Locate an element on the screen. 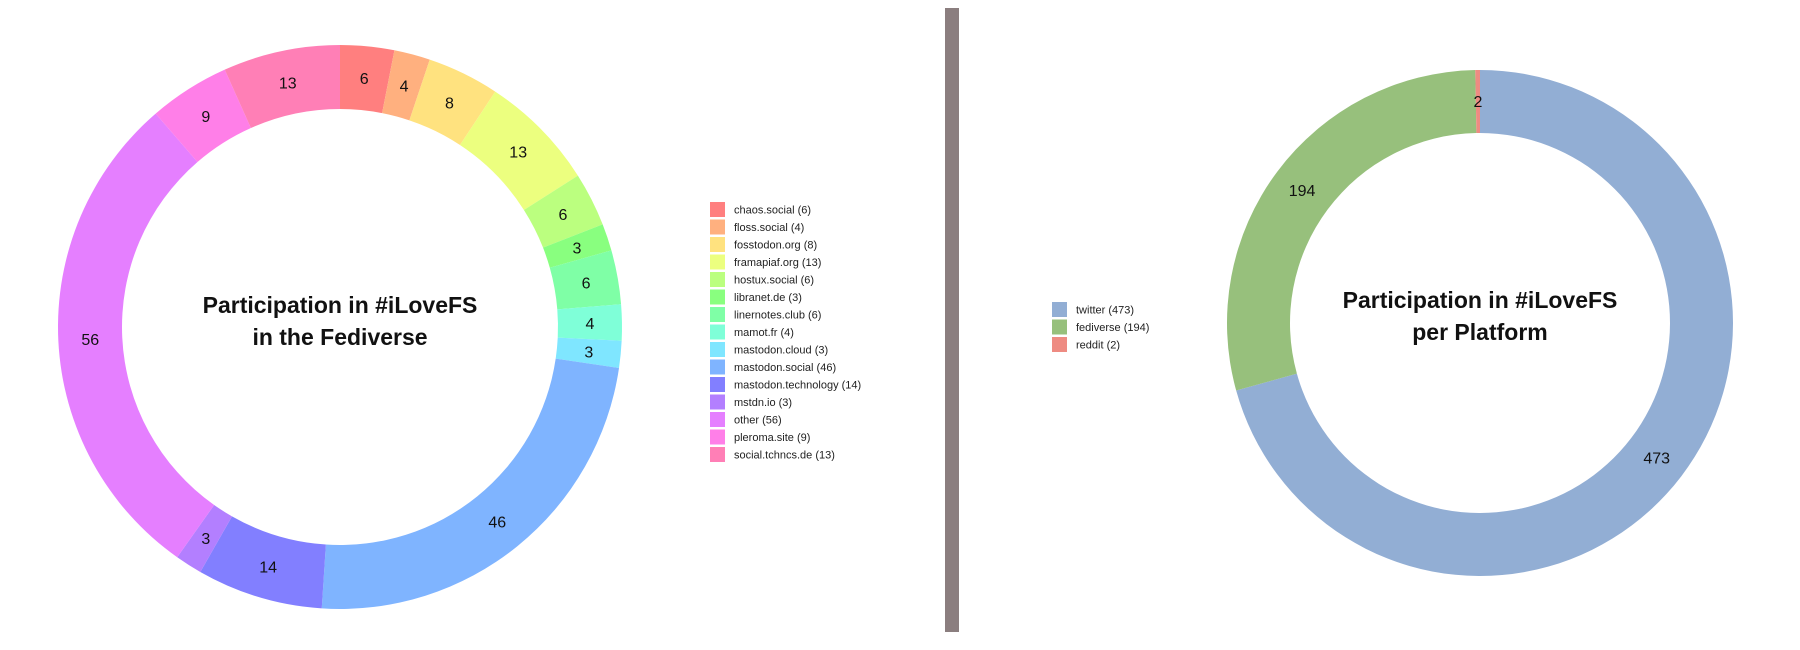 This screenshot has height=650, width=1800. slice-mamot-fr is located at coordinates (590, 322).